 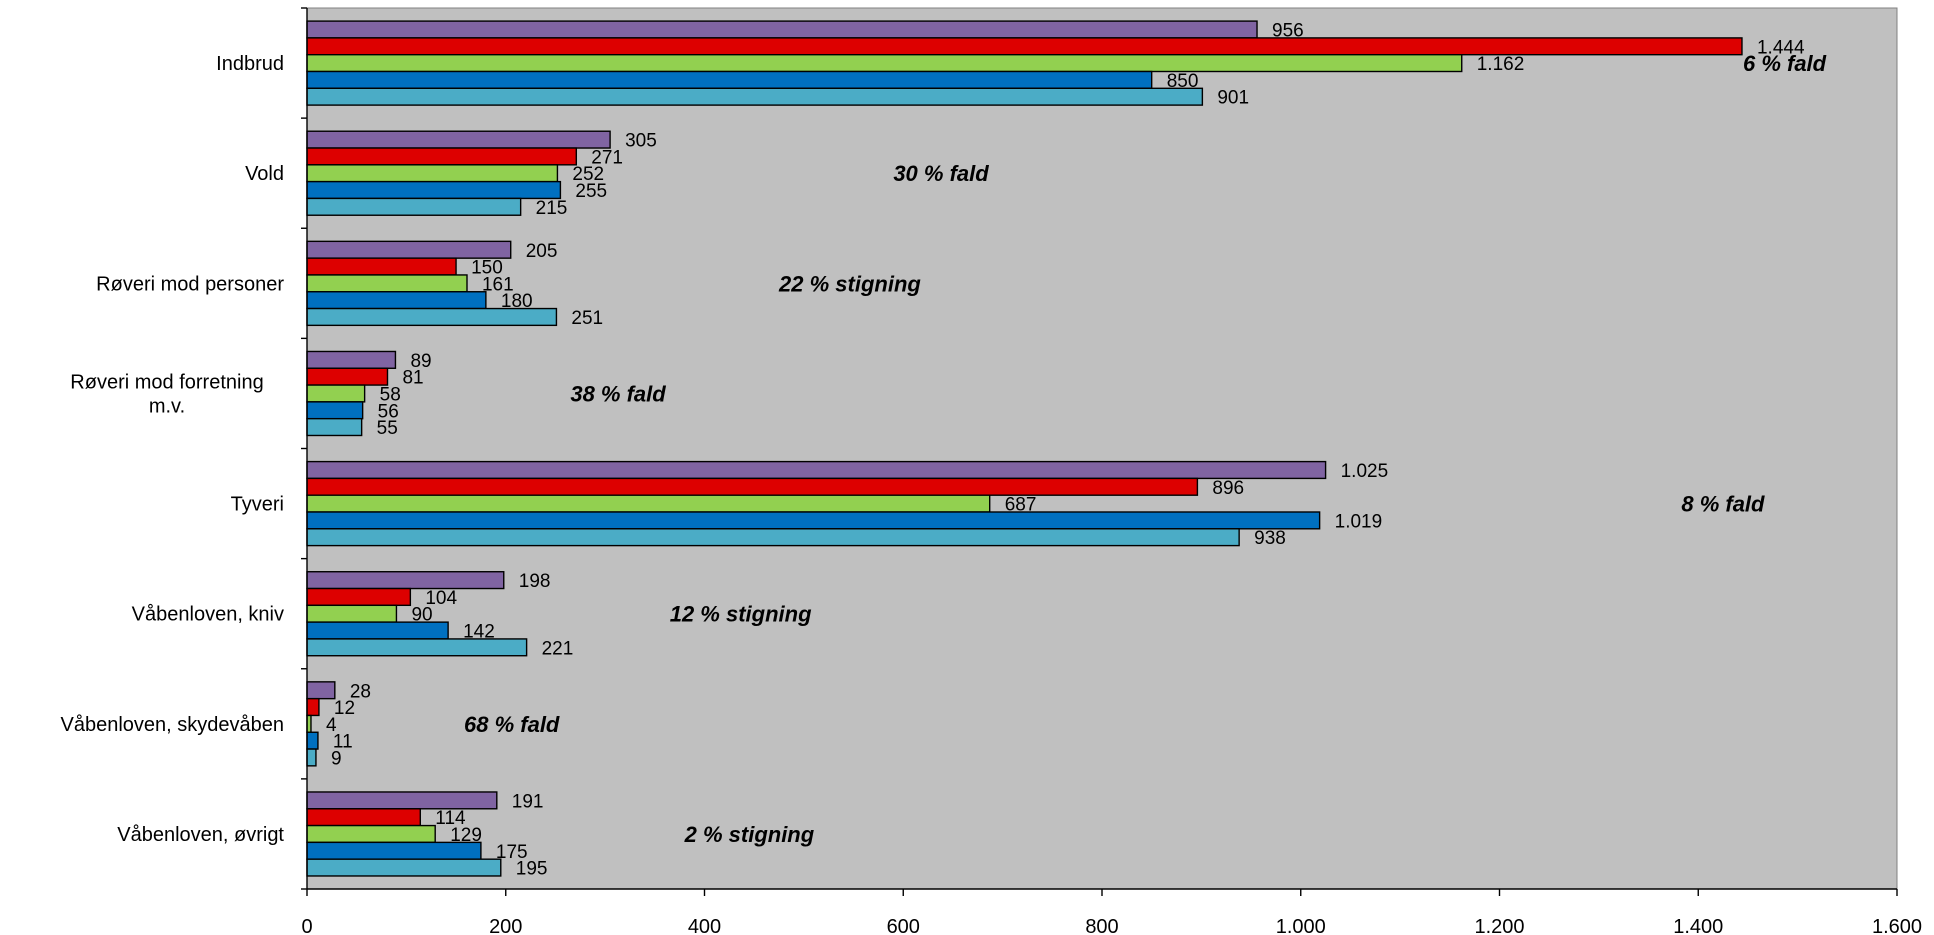 I want to click on data-label: 251, so click(x=587, y=318).